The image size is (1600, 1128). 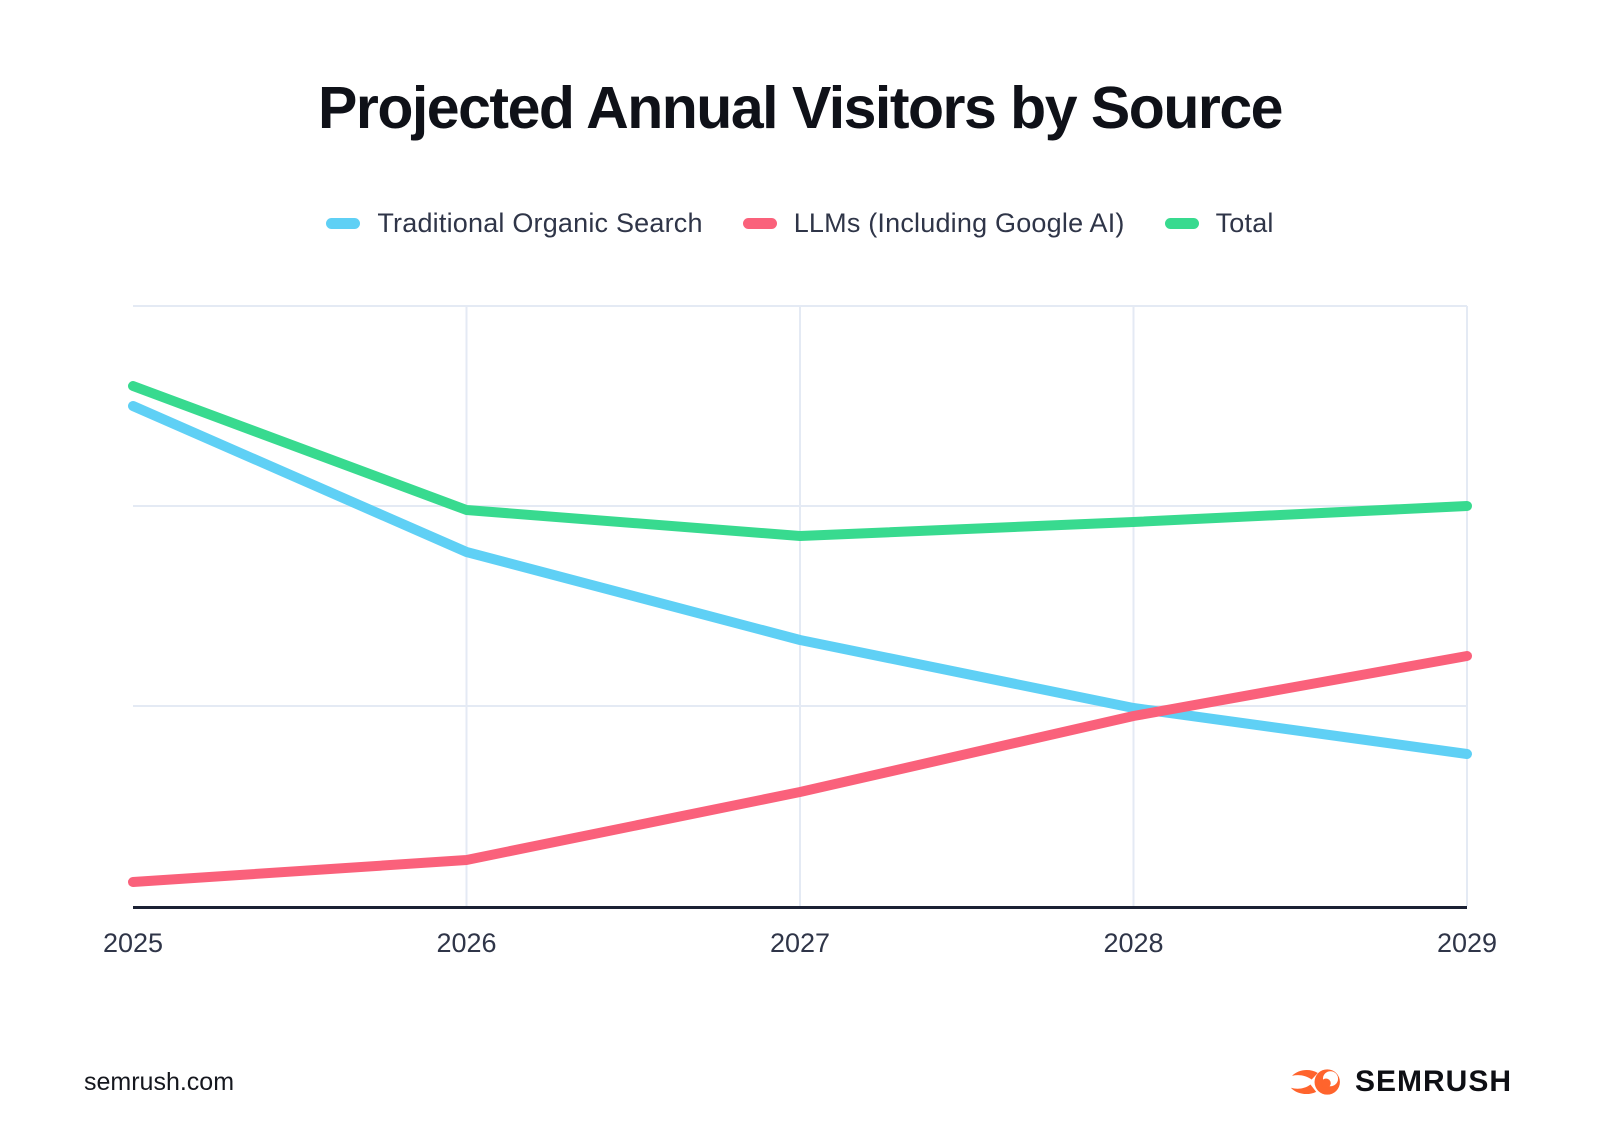 I want to click on x-axis: 2025 2026 2027 2028 2029, so click(x=800, y=945).